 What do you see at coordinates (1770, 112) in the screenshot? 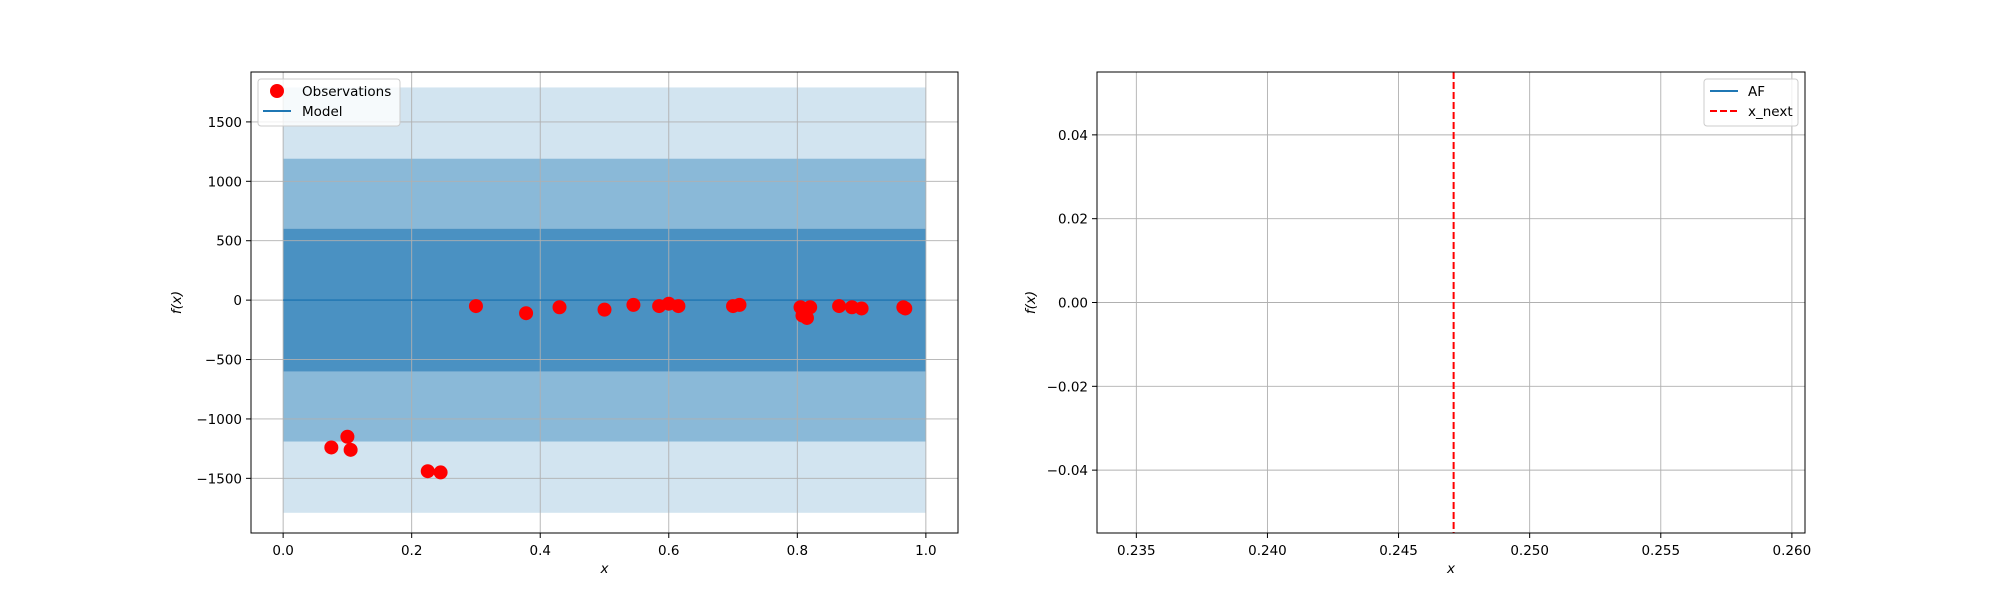
I see `legend-x-next-label: x_next` at bounding box center [1770, 112].